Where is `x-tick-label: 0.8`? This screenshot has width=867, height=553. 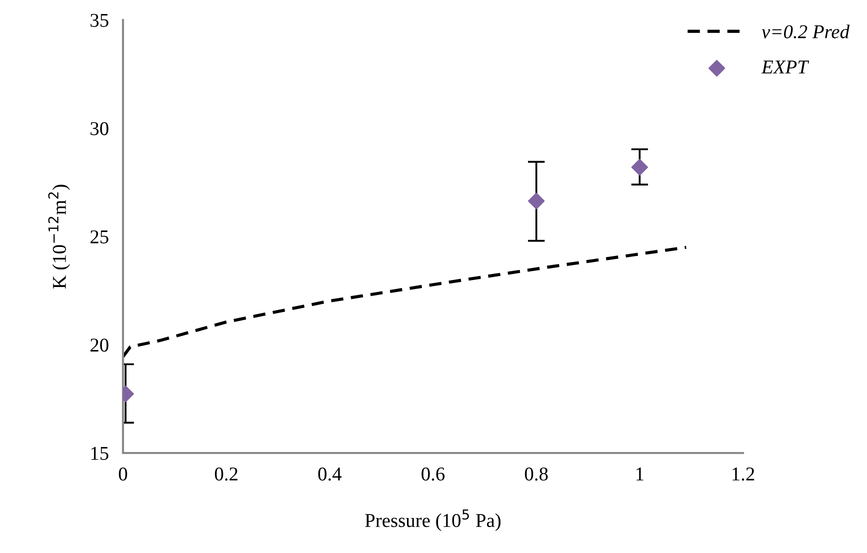 x-tick-label: 0.8 is located at coordinates (536, 474).